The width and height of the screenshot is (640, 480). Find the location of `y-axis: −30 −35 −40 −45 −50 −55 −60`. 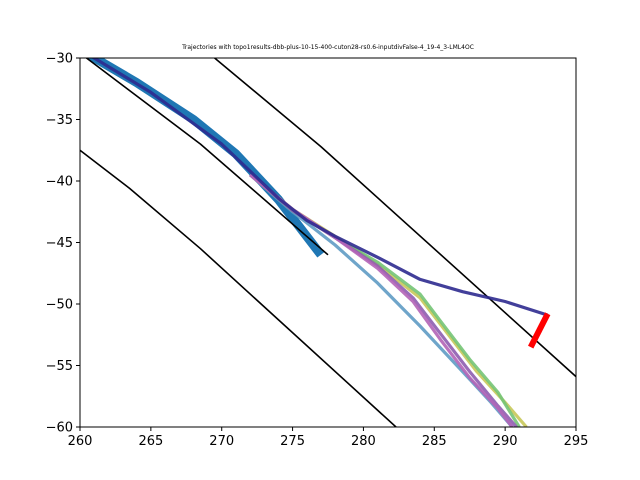

y-axis: −30 −35 −40 −45 −50 −55 −60 is located at coordinates (63, 244).